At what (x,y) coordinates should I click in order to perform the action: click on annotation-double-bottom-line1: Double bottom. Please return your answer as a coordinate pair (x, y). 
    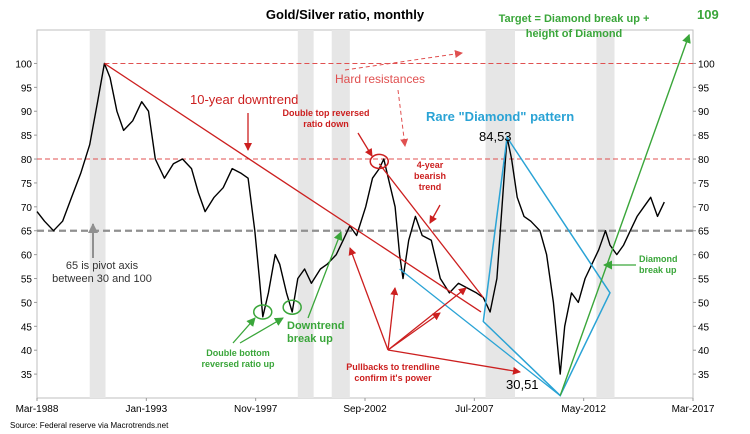
    Looking at the image, I should click on (238, 353).